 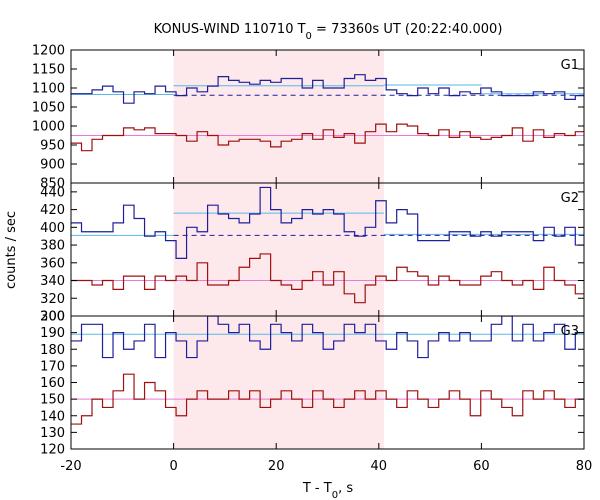 What do you see at coordinates (52, 165) in the screenshot?
I see `y-tick-label: 900` at bounding box center [52, 165].